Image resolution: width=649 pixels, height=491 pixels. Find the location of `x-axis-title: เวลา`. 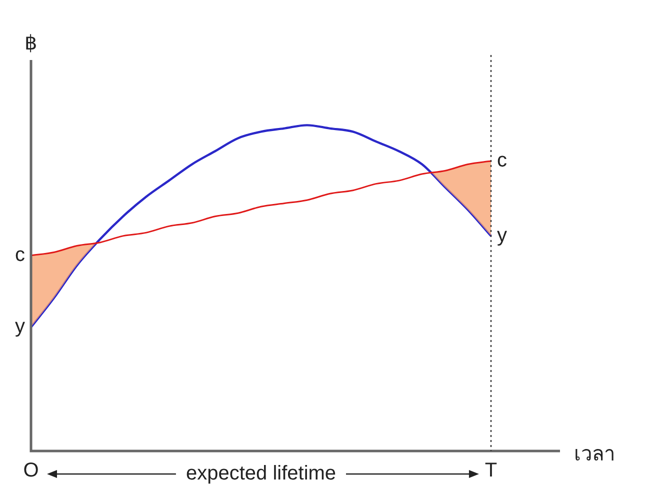

x-axis-title: เวลา is located at coordinates (594, 455).